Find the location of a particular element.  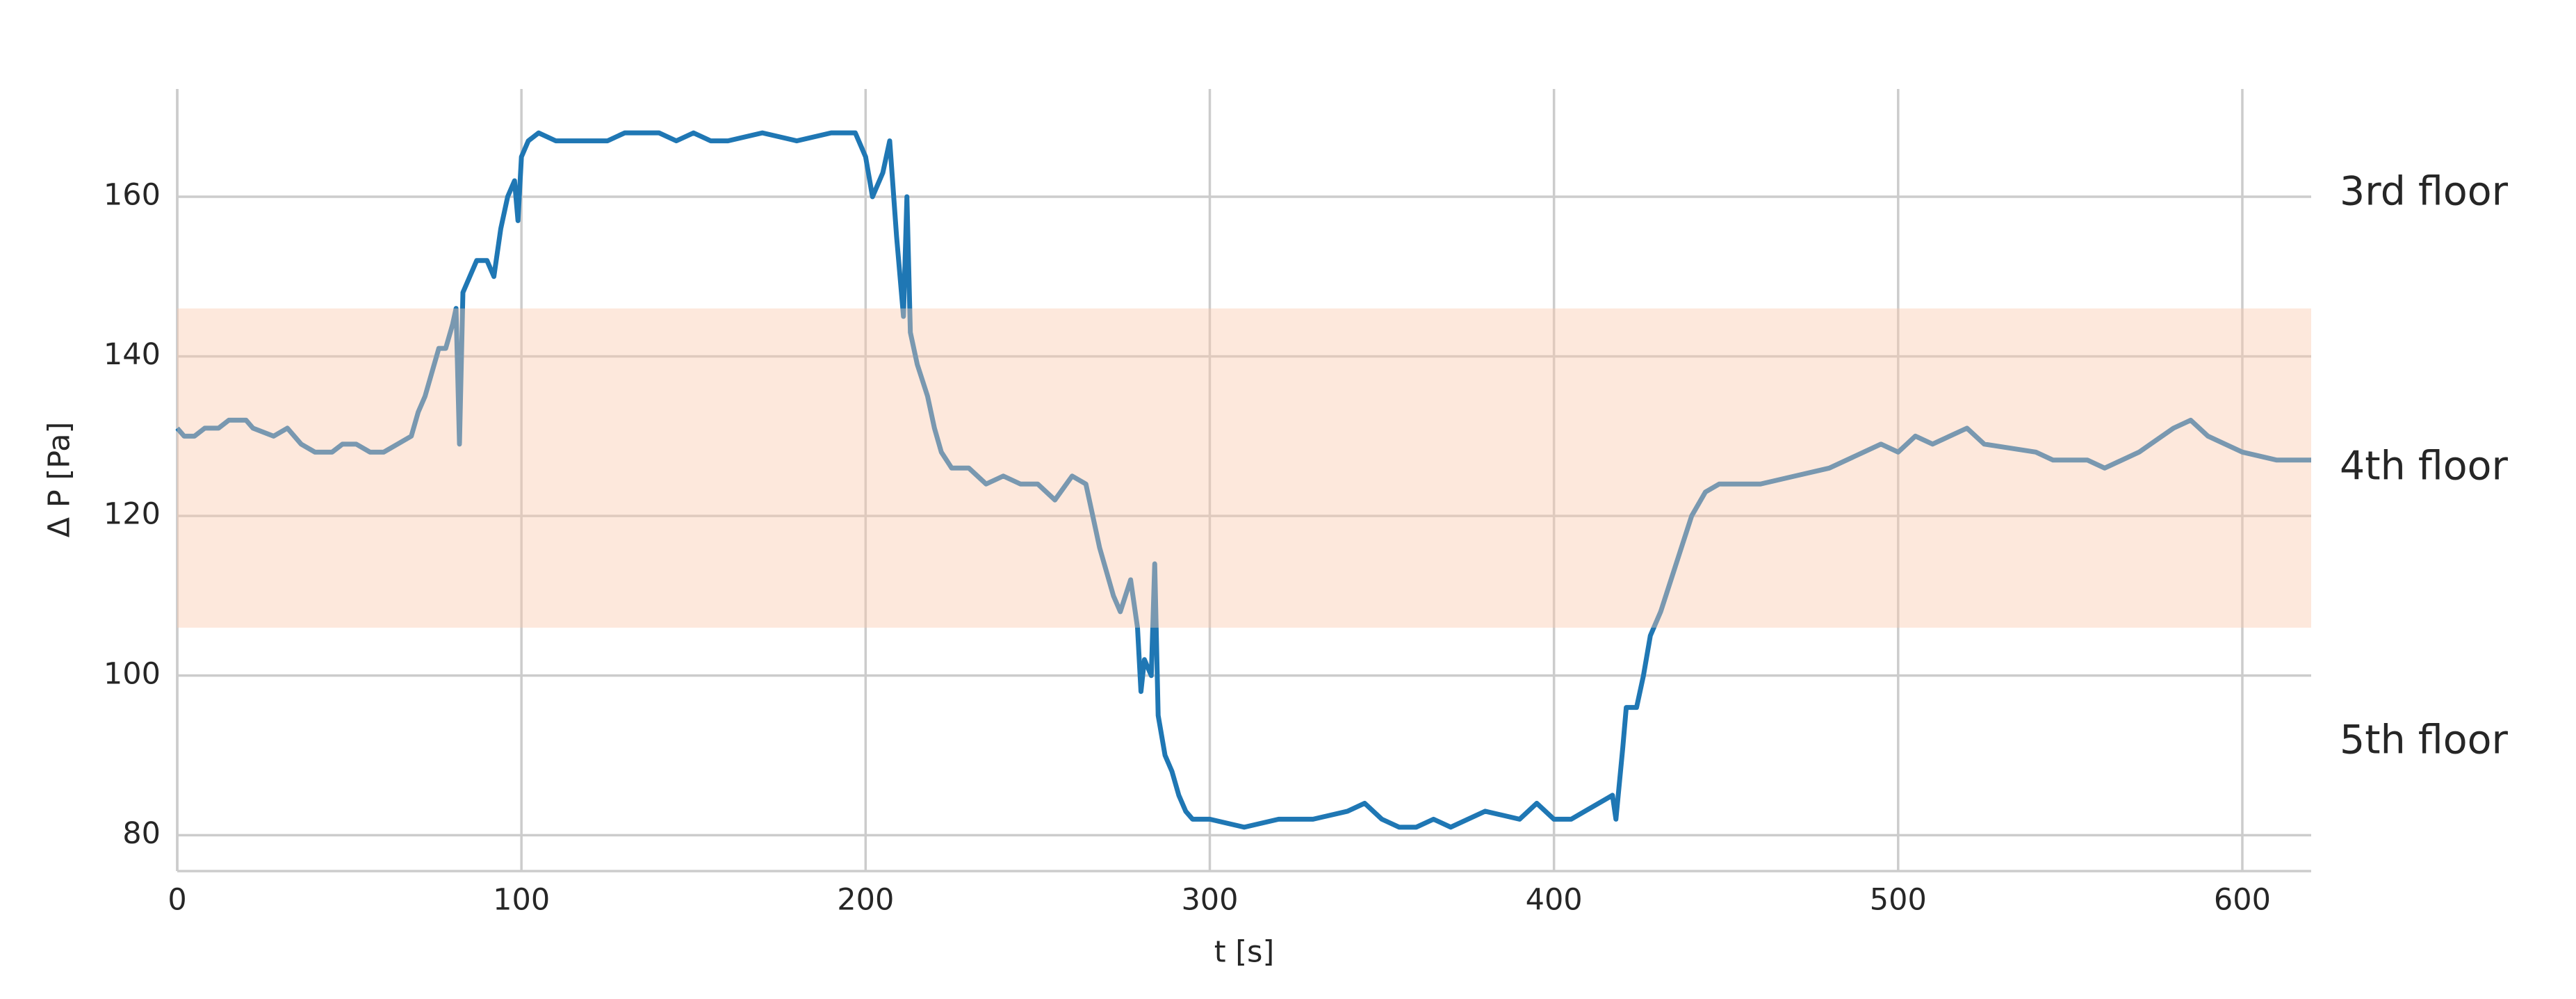

y-tick-label: 80 is located at coordinates (141, 833).